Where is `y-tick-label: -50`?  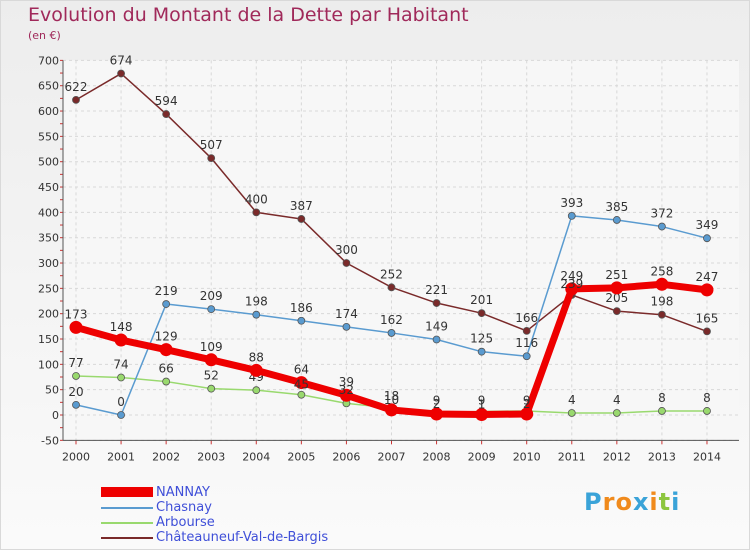 y-tick-label: -50 is located at coordinates (50, 440).